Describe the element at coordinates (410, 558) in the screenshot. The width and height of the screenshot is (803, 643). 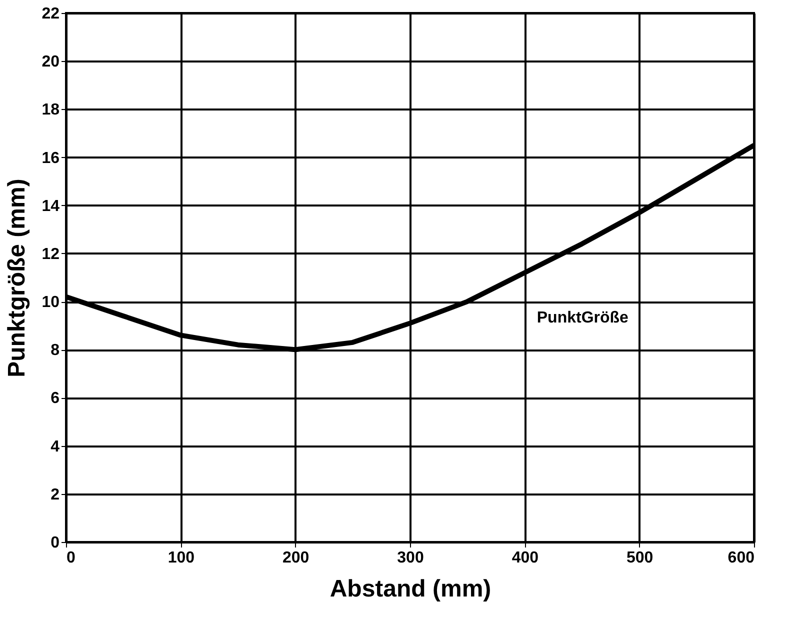
I see `x-tick-label: 300` at that location.